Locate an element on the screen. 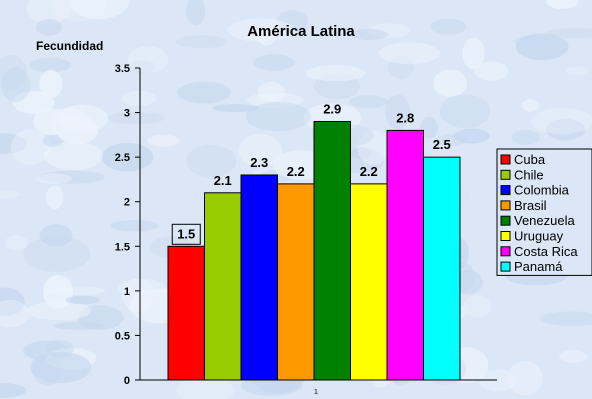 The image size is (592, 399). legend-entry: Costa Rica is located at coordinates (546, 251).